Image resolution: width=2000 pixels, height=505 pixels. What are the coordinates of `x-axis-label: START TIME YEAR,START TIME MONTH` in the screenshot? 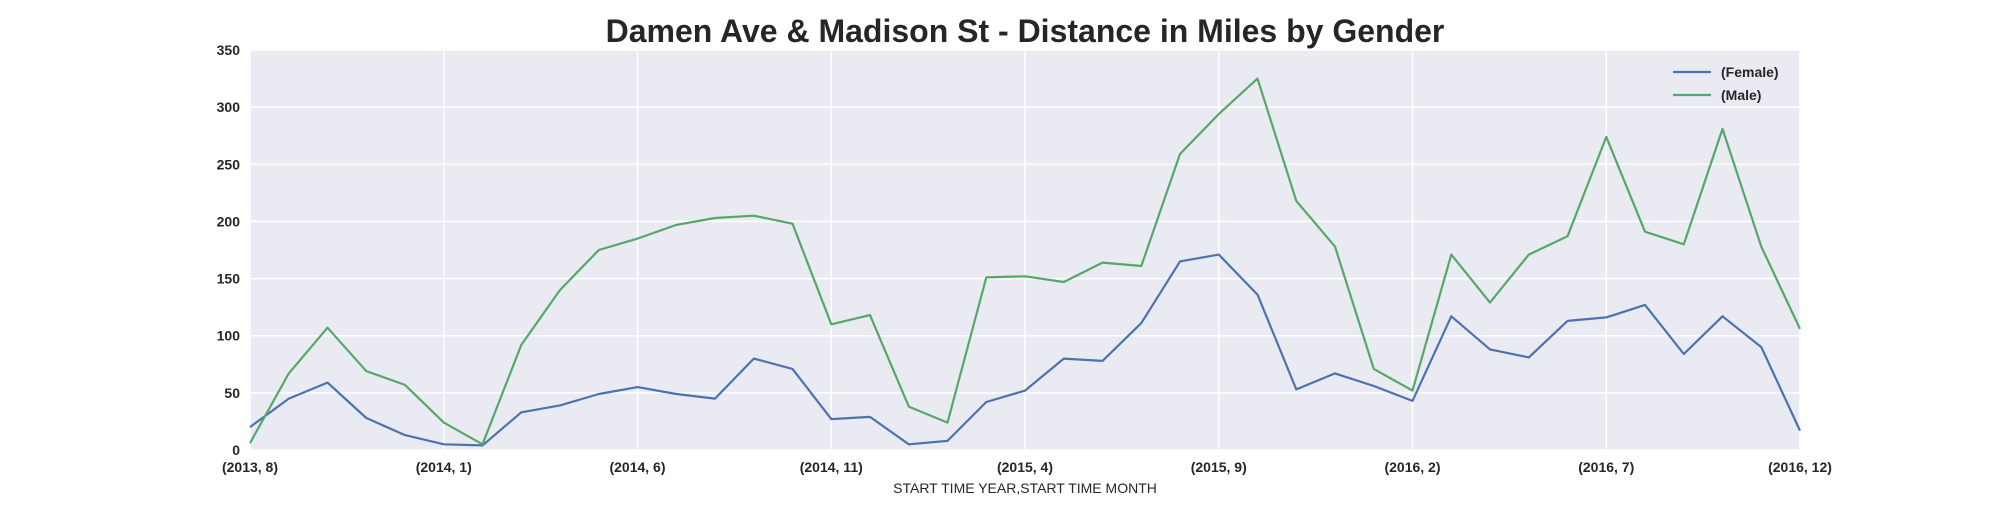 It's located at (1025, 488).